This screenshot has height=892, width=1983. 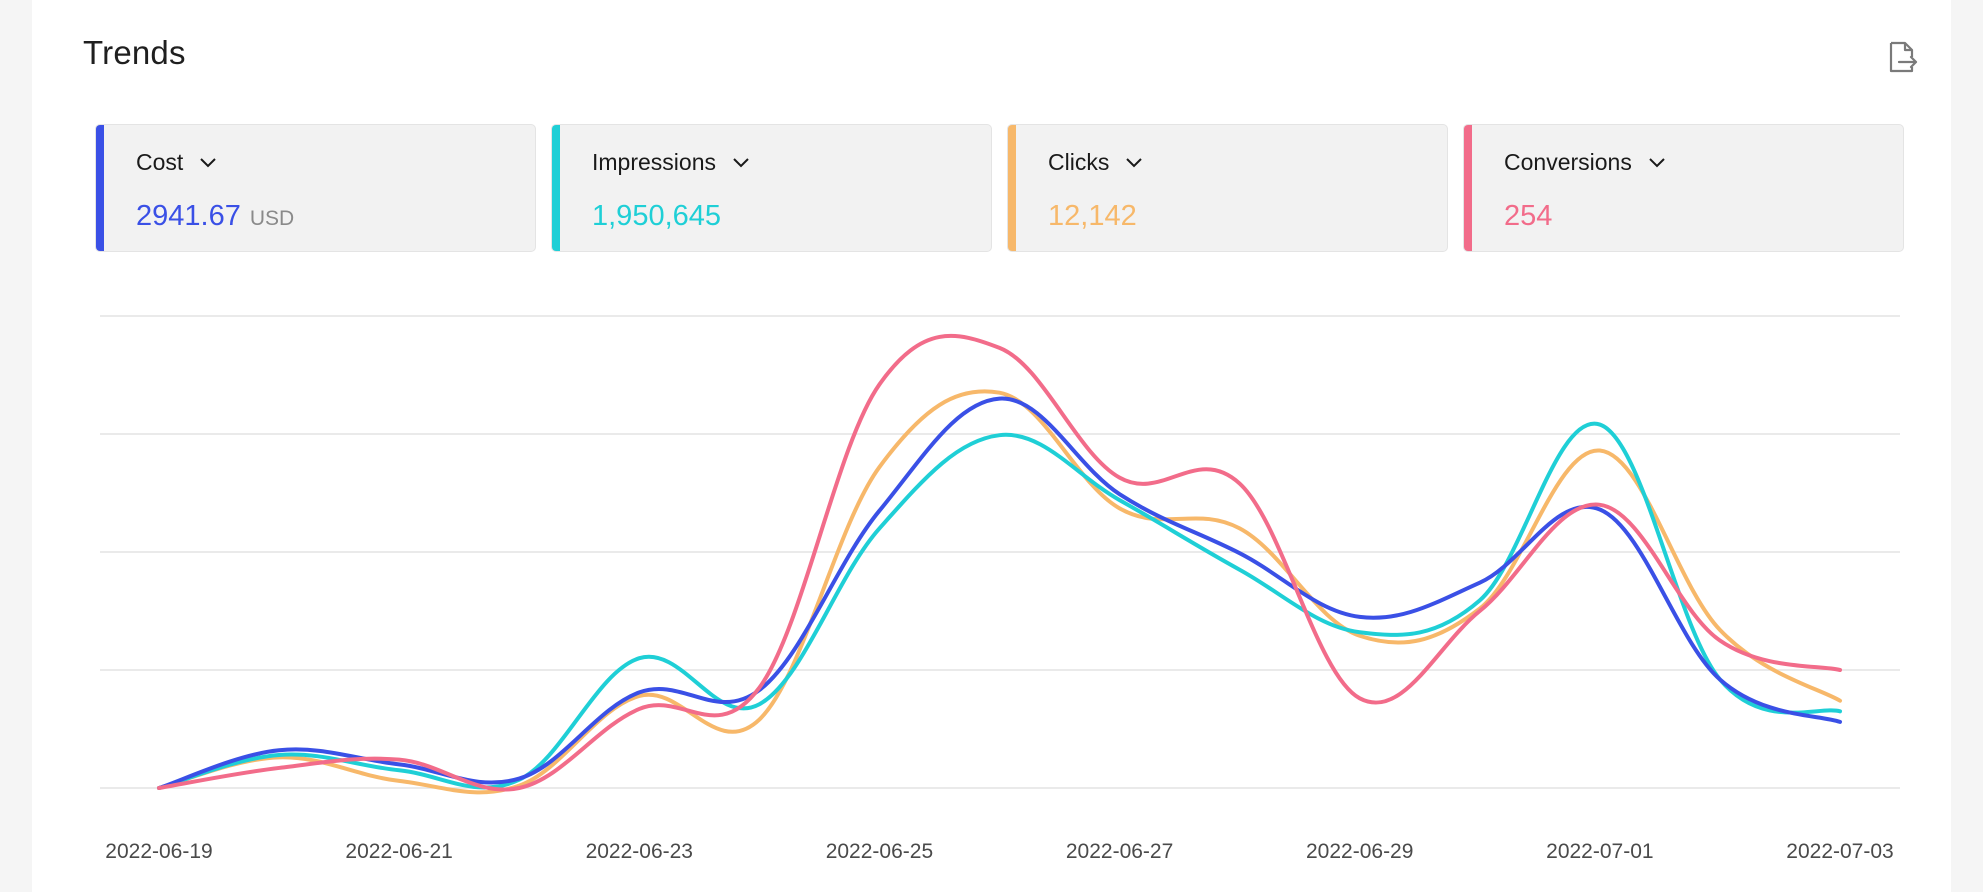 I want to click on metric-card-impressions: Impressions 1,950,645, so click(x=771, y=188).